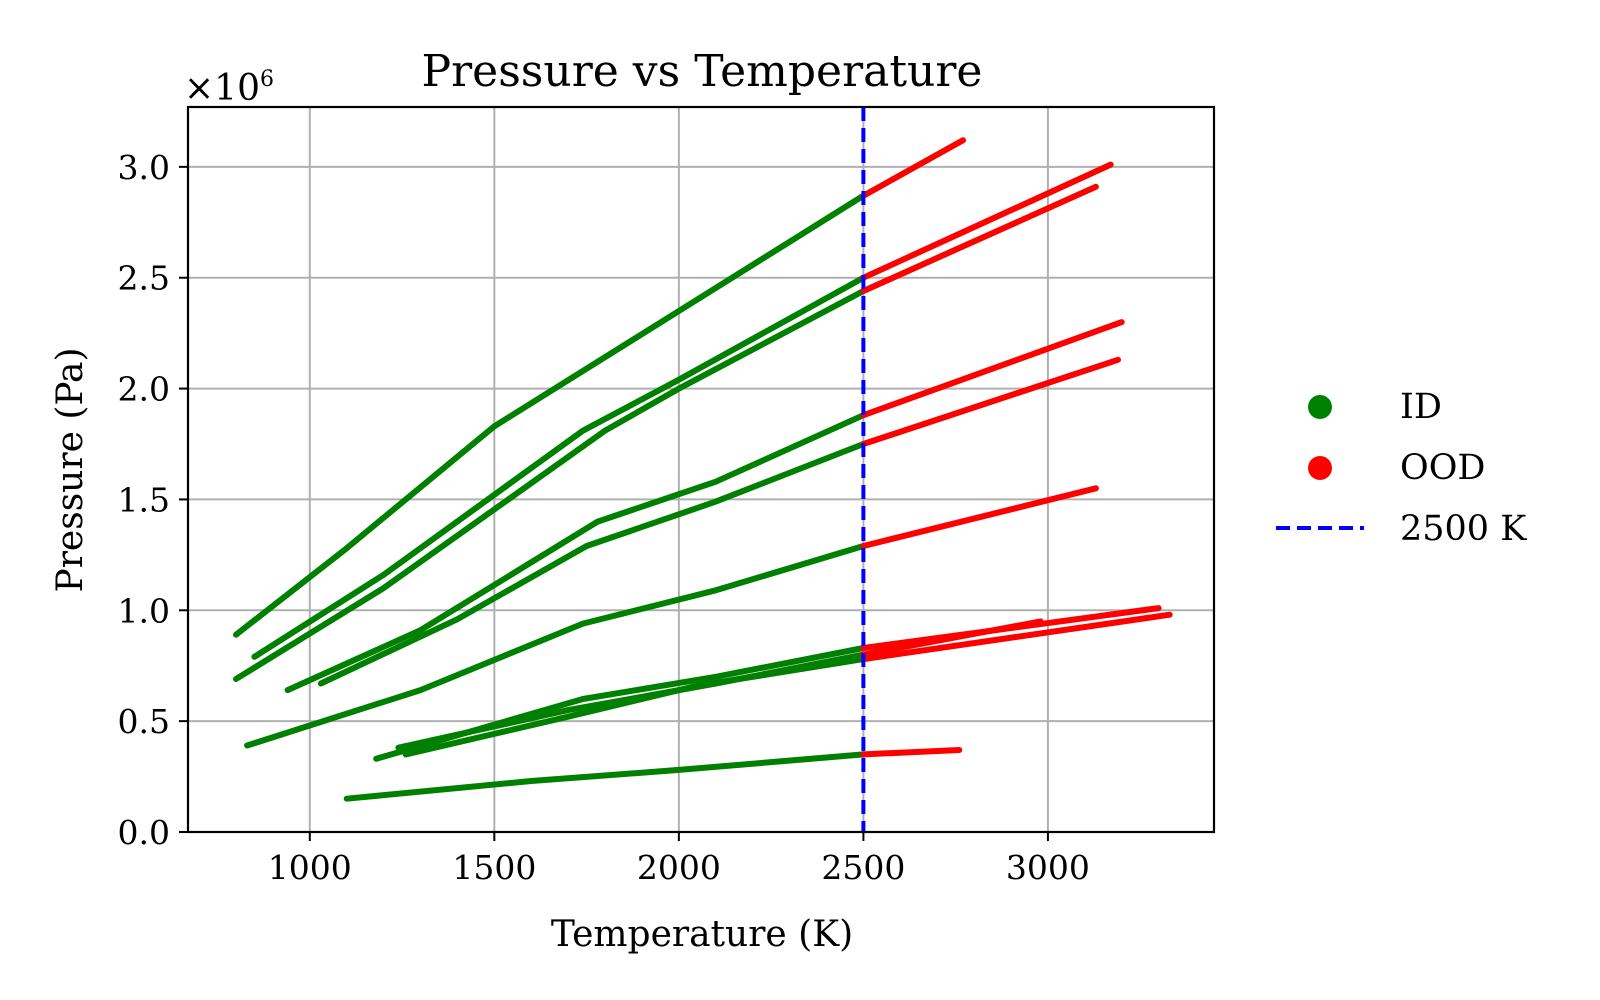 The height and width of the screenshot is (1000, 1600). Describe the element at coordinates (144, 832) in the screenshot. I see `y-tick-label-0: 0.0` at that location.